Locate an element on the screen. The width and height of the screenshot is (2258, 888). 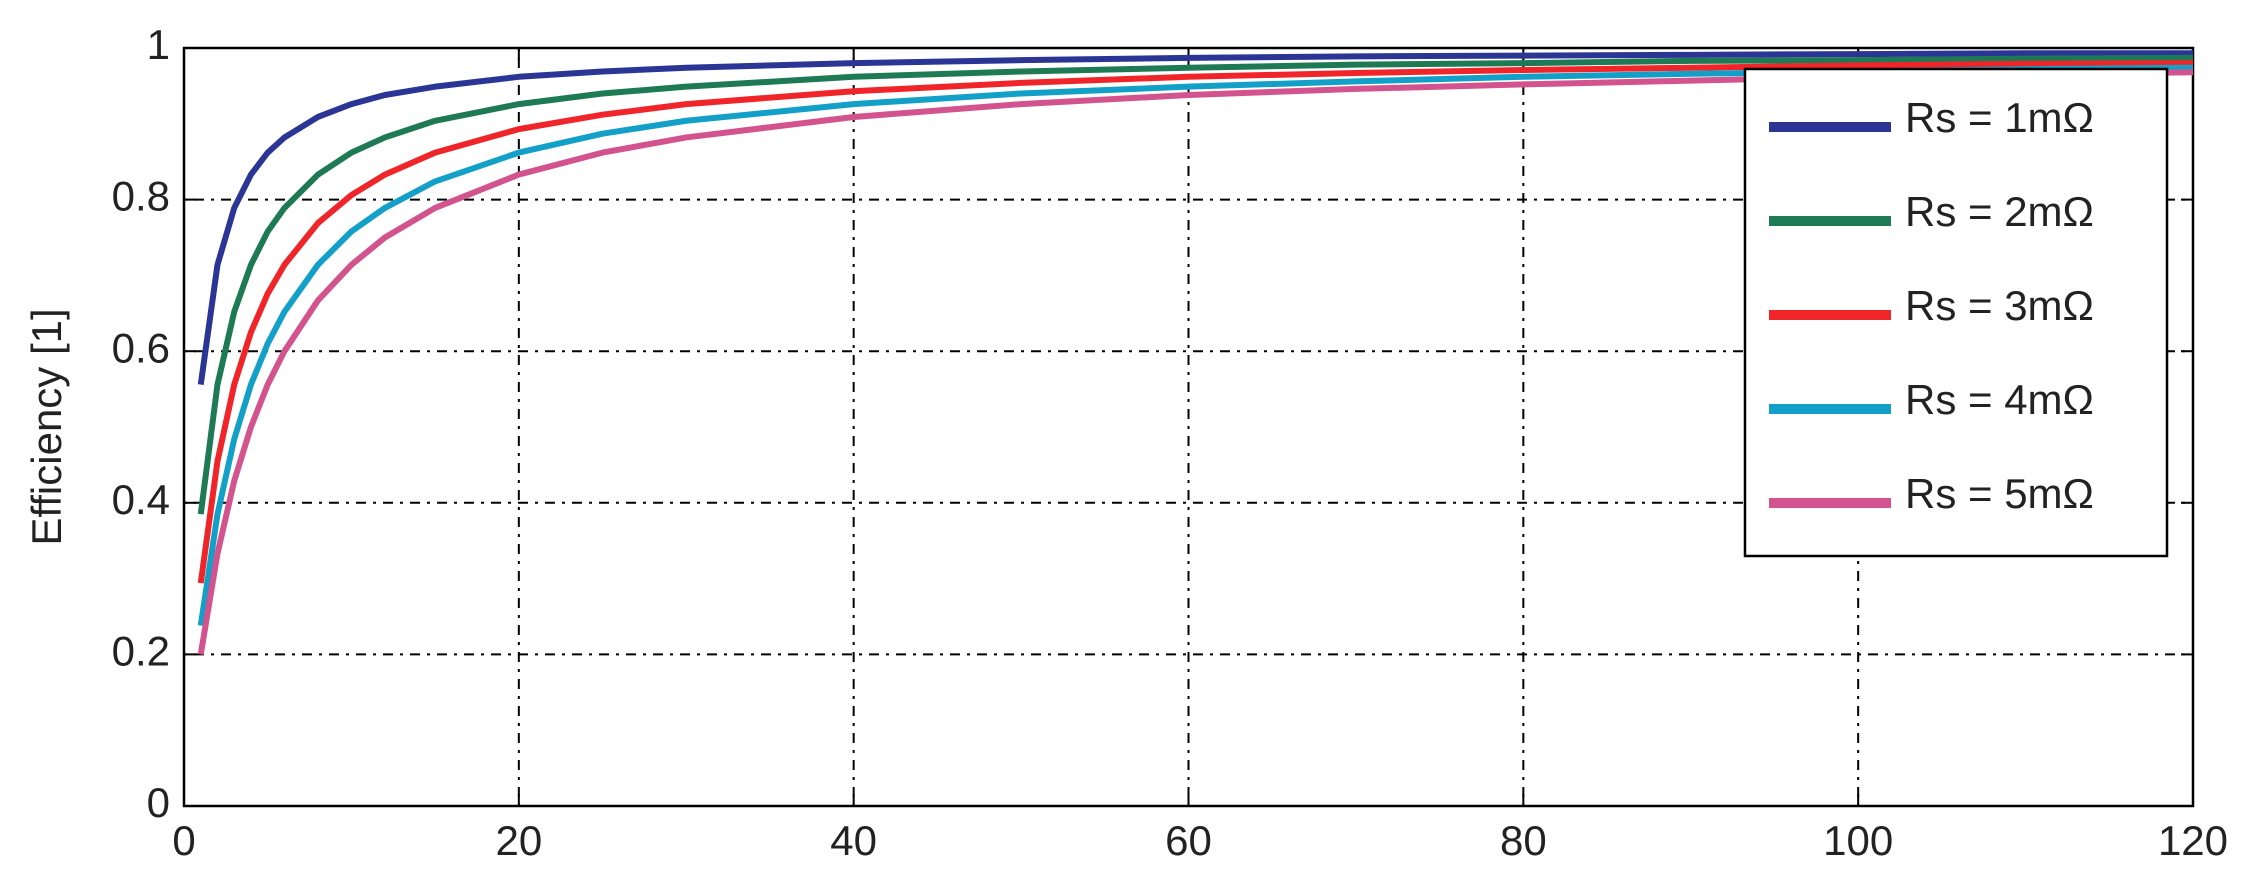
y-tick-label: 0 is located at coordinates (158, 802).